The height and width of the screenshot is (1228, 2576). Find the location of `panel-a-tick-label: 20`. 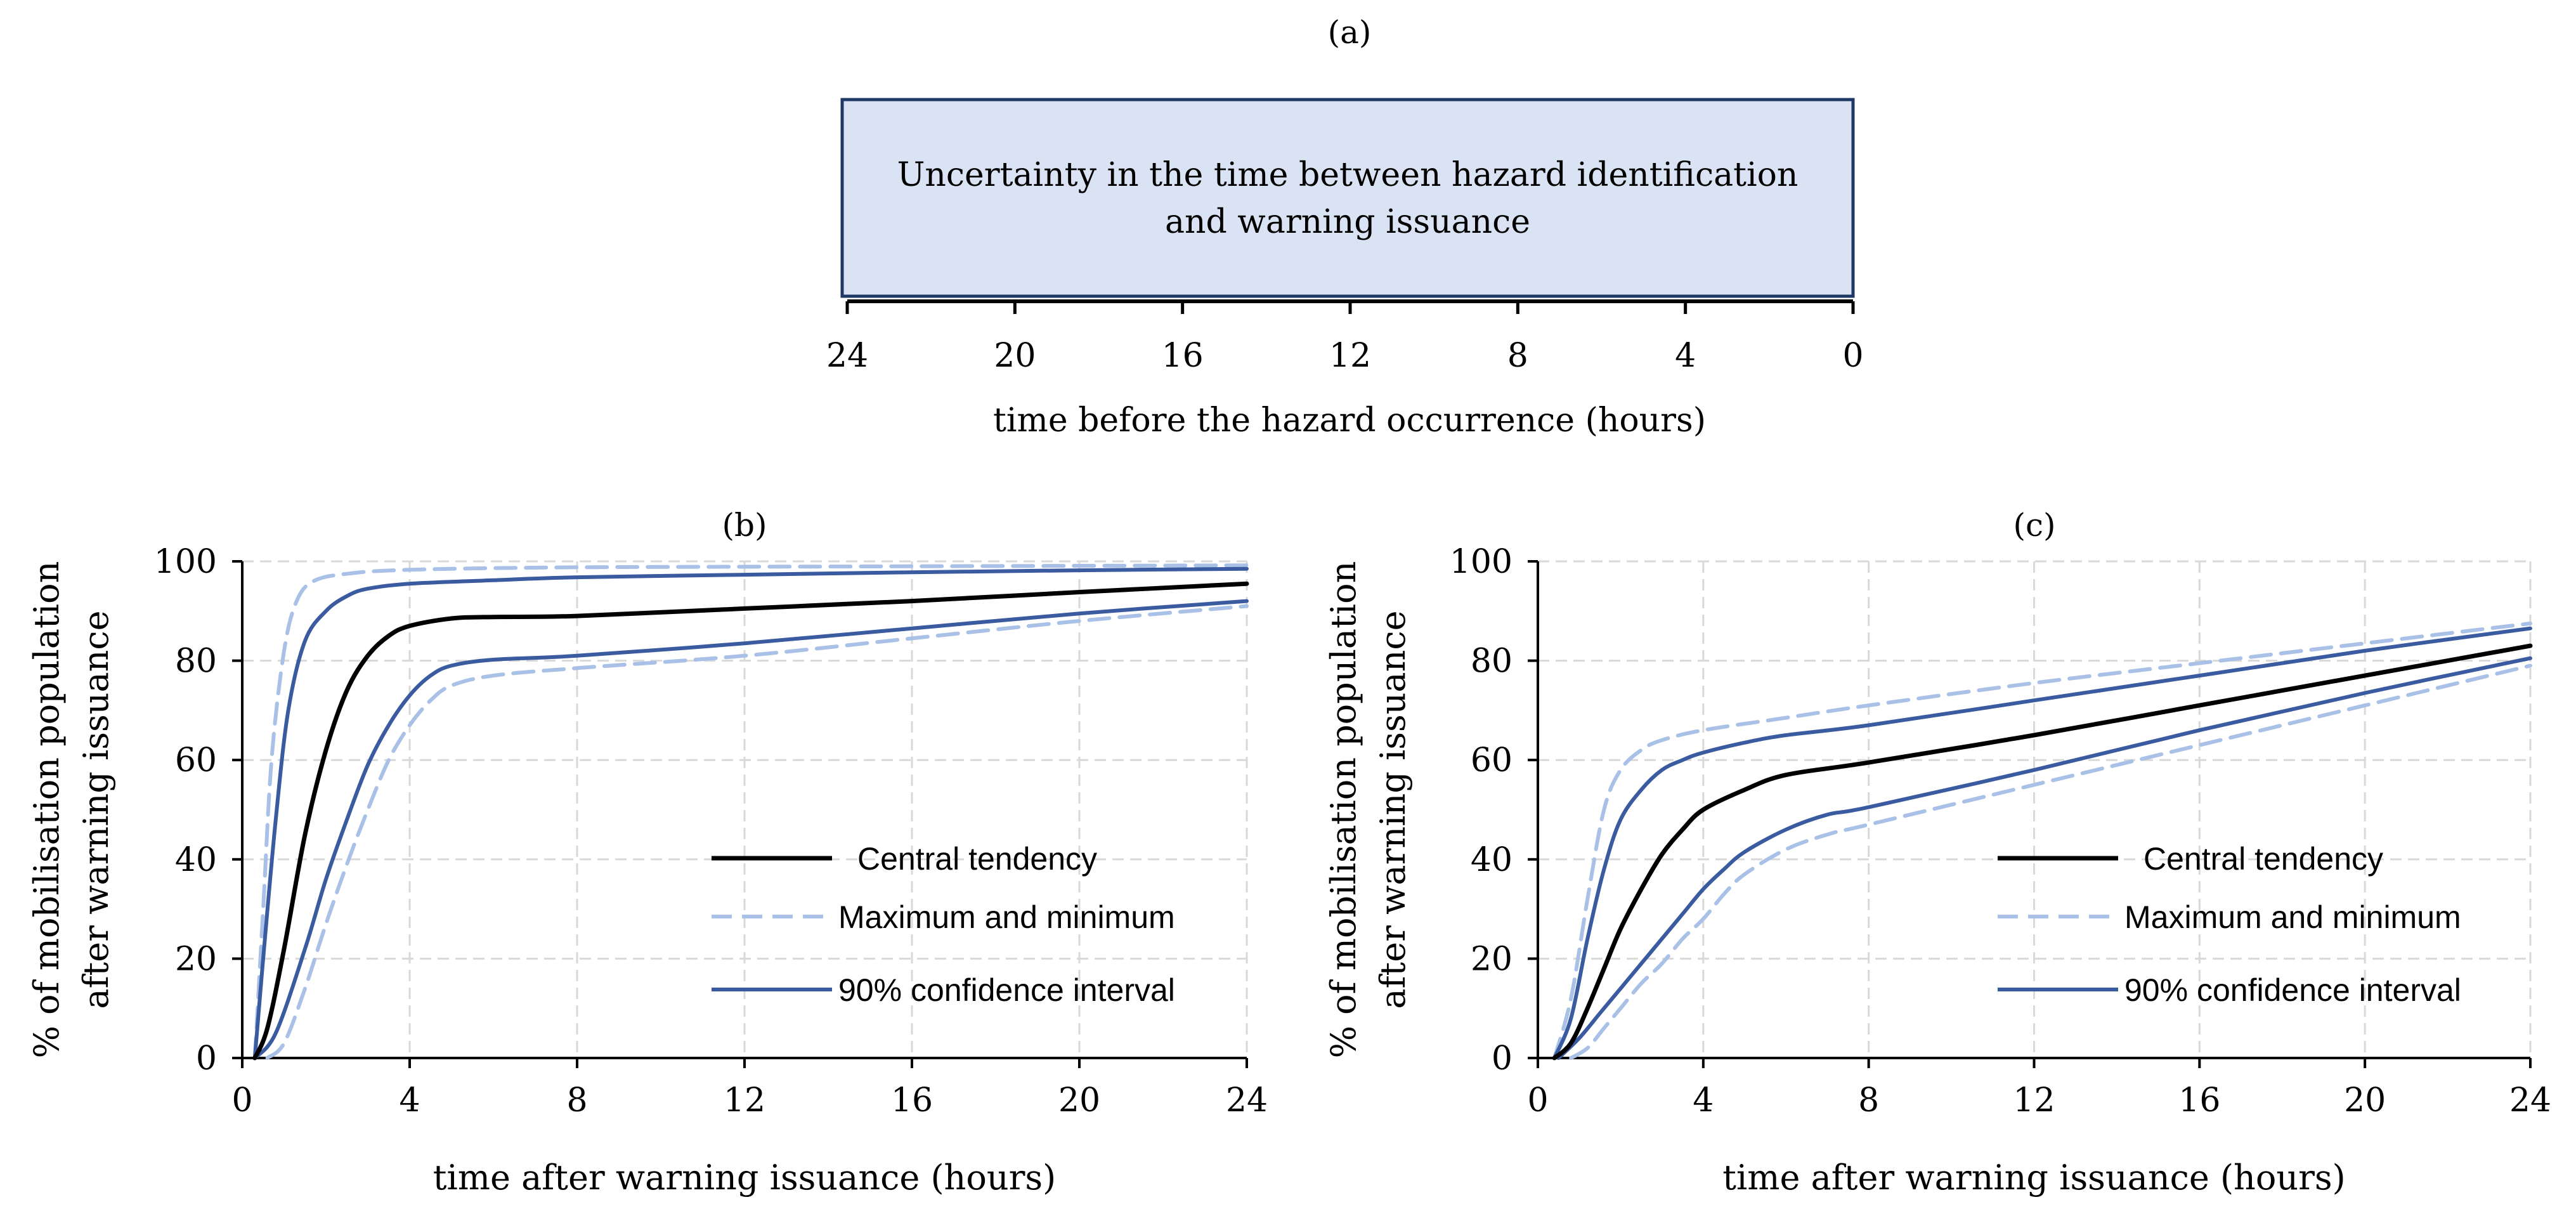

panel-a-tick-label: 20 is located at coordinates (1015, 356).